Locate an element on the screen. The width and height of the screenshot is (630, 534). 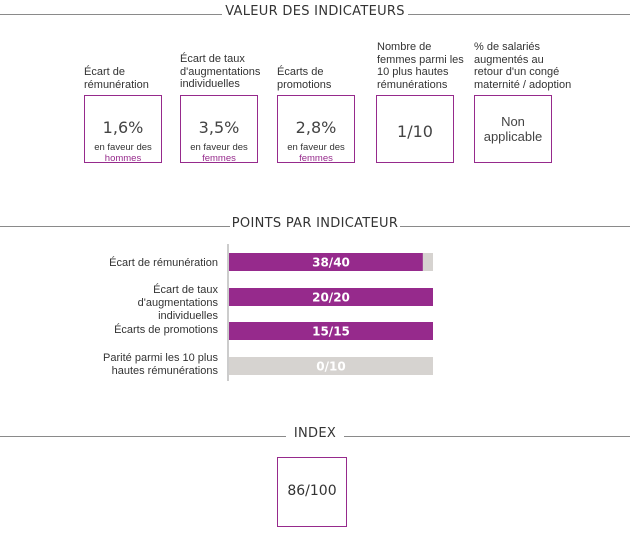
index-box: 86/100 is located at coordinates (312, 492).